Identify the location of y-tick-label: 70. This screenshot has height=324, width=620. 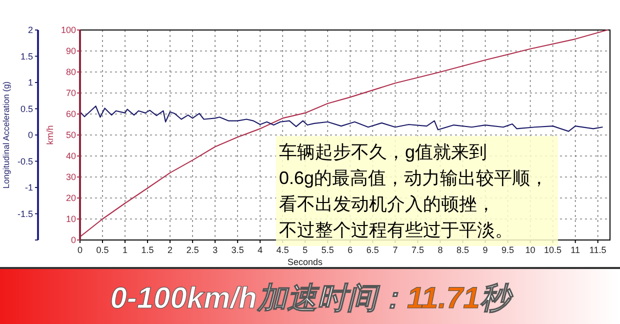
(71, 93).